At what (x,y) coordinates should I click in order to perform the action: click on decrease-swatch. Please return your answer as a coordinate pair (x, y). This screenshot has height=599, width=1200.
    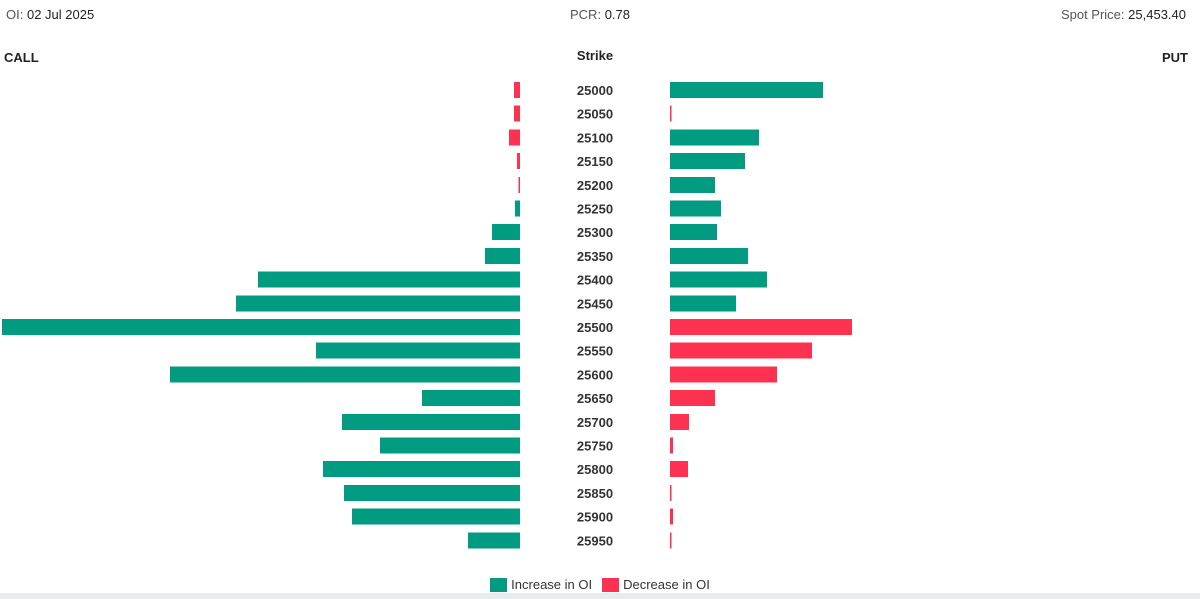
    Looking at the image, I should click on (611, 584).